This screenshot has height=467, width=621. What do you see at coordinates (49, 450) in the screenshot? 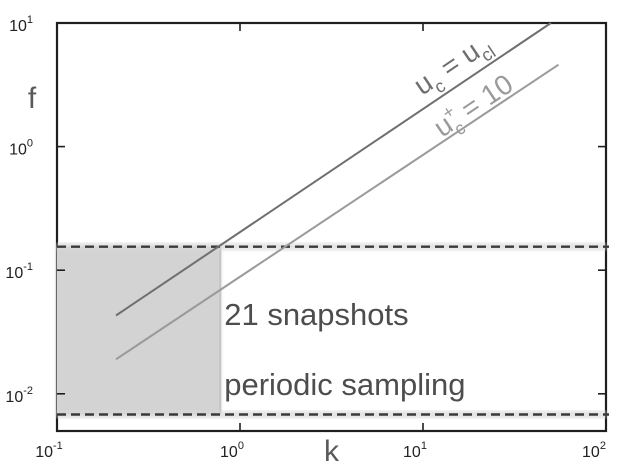
I see `x-tick-label-1: 10⁻¹` at bounding box center [49, 450].